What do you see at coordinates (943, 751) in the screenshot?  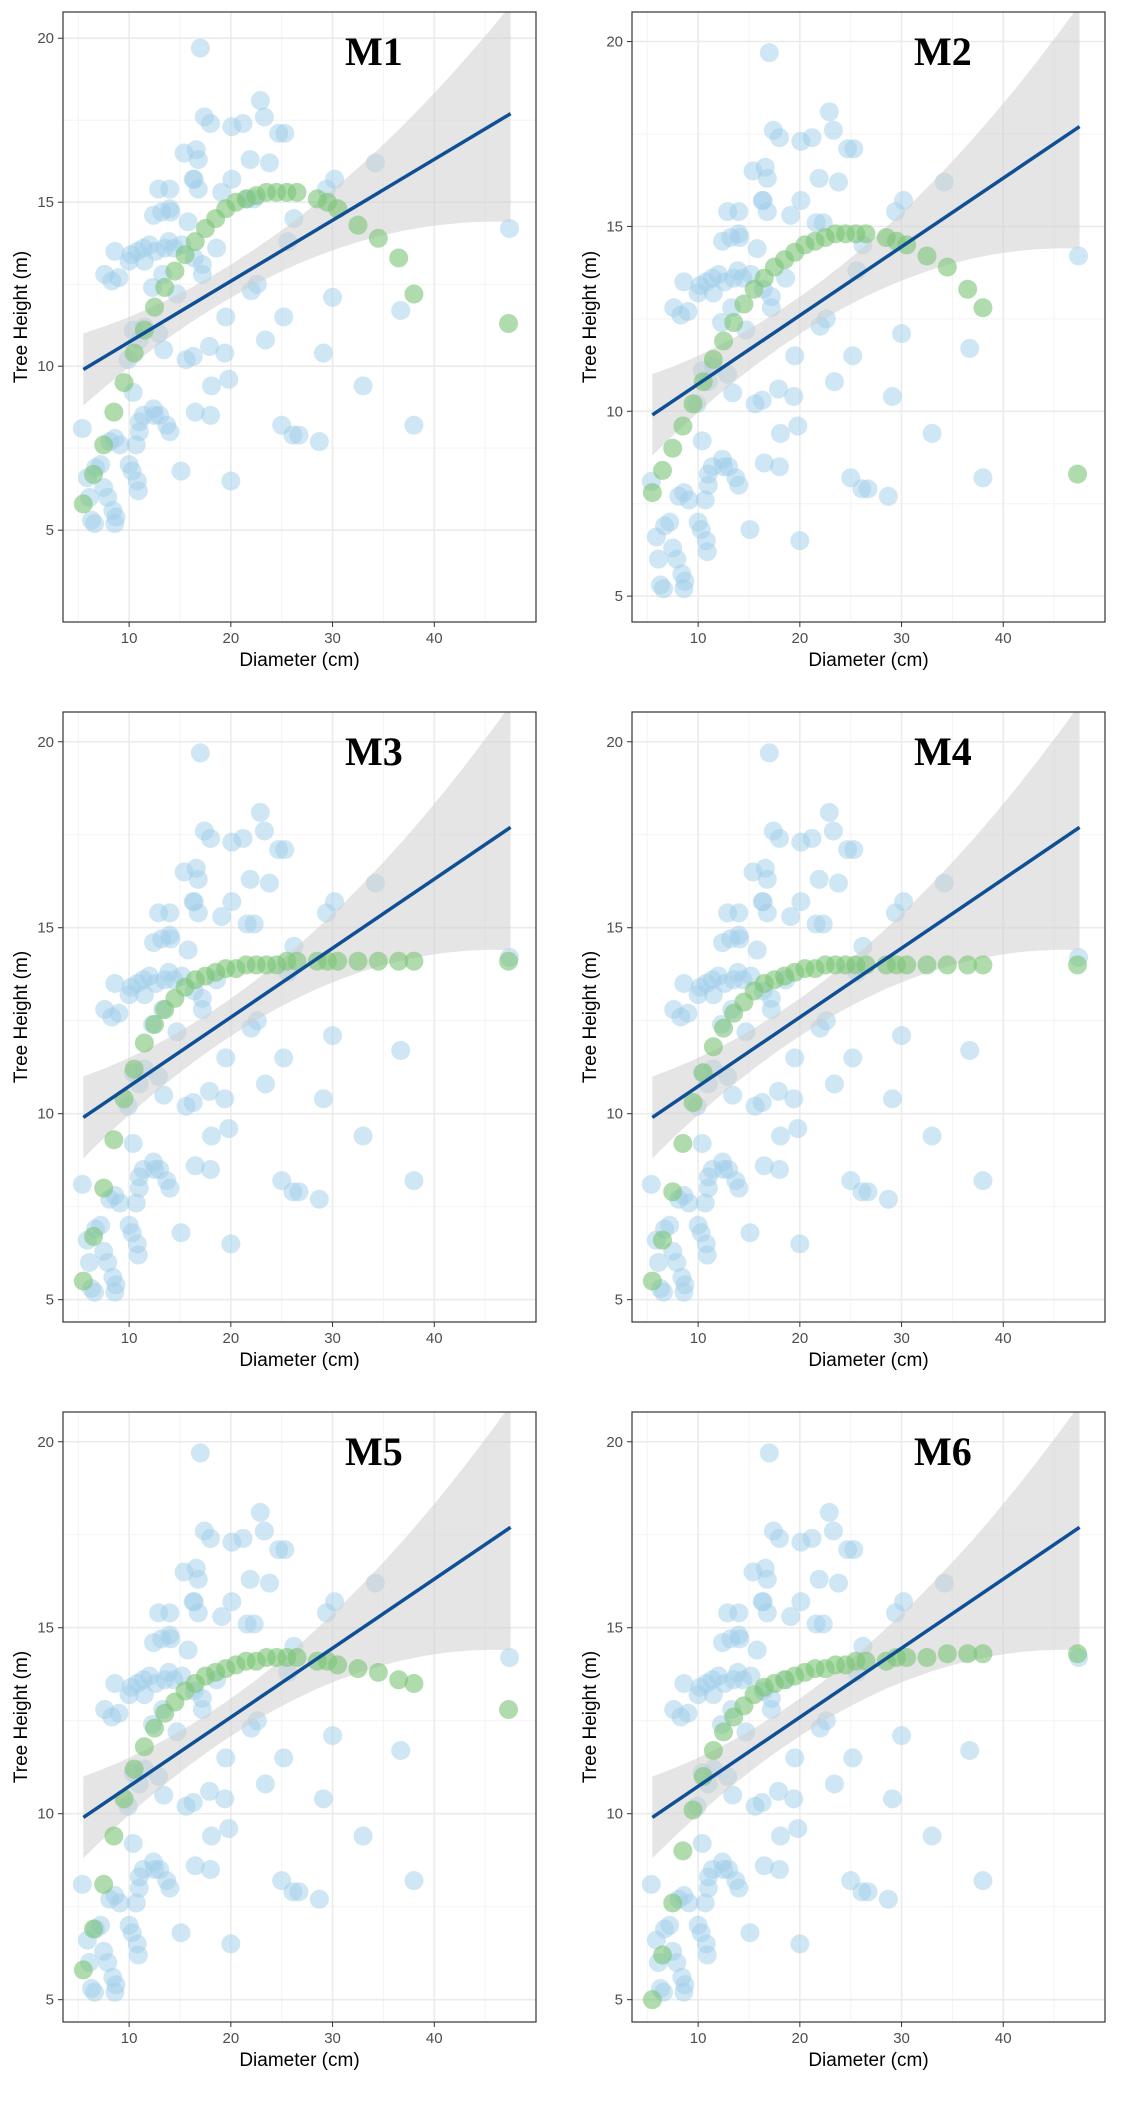 I see `panel-title: M4` at bounding box center [943, 751].